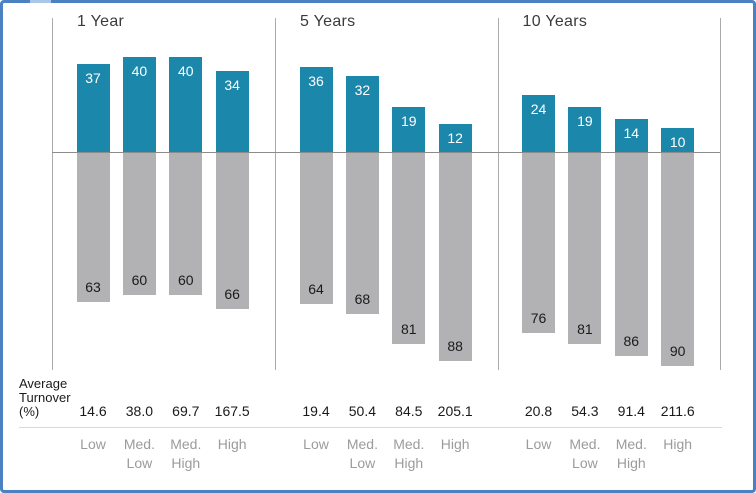 The width and height of the screenshot is (756, 493). I want to click on category-label: High, so click(232, 444).